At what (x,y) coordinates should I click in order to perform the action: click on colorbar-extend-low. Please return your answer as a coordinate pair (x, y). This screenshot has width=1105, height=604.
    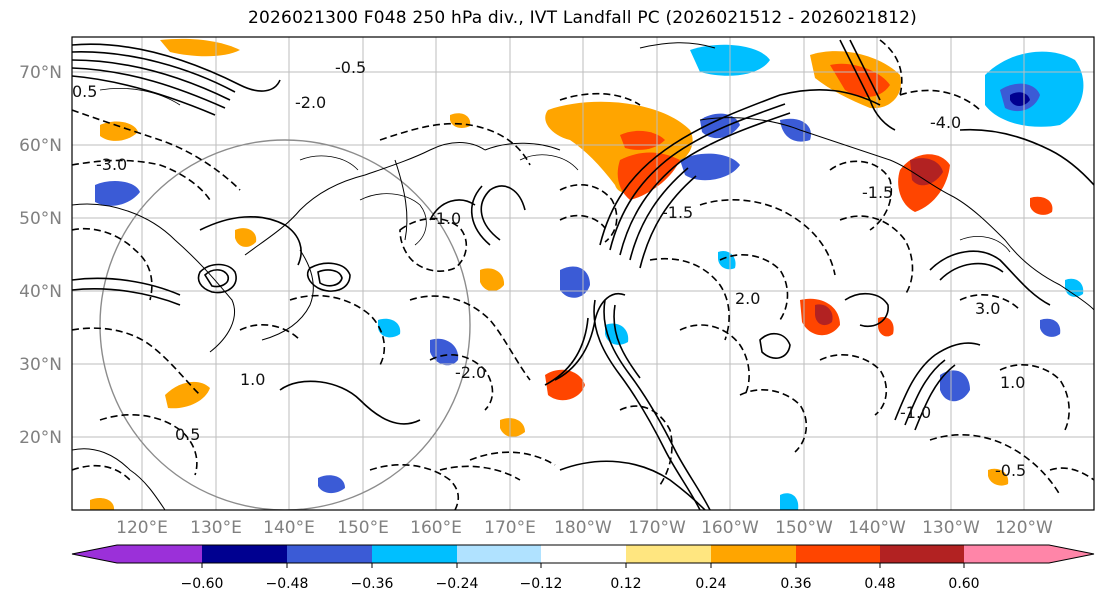
    Looking at the image, I should click on (94, 554).